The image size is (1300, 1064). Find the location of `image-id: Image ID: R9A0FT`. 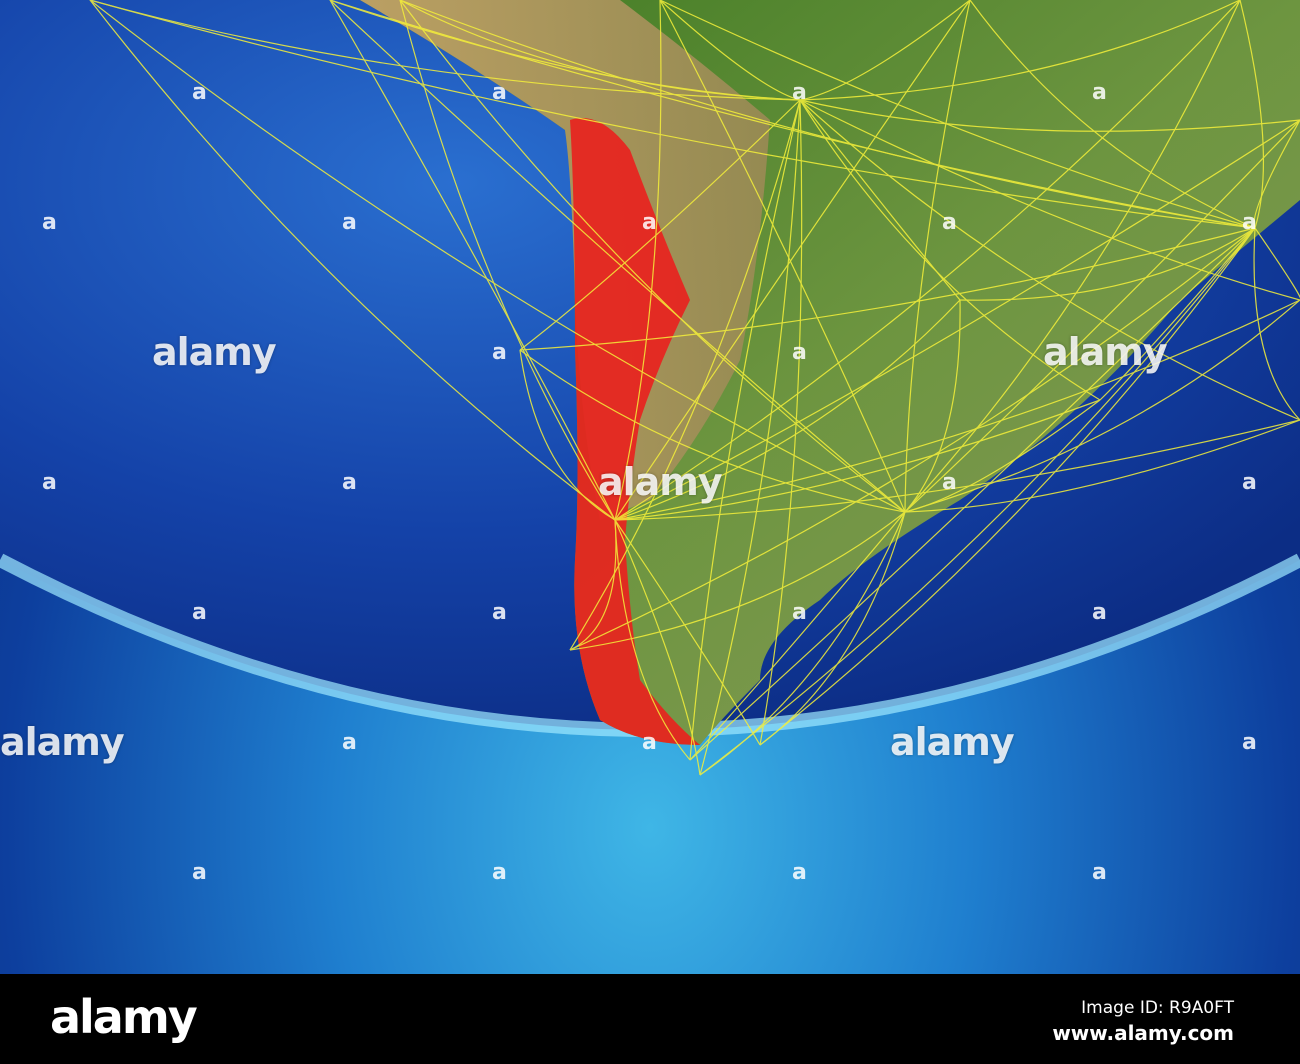

image-id: Image ID: R9A0FT is located at coordinates (1157, 1008).